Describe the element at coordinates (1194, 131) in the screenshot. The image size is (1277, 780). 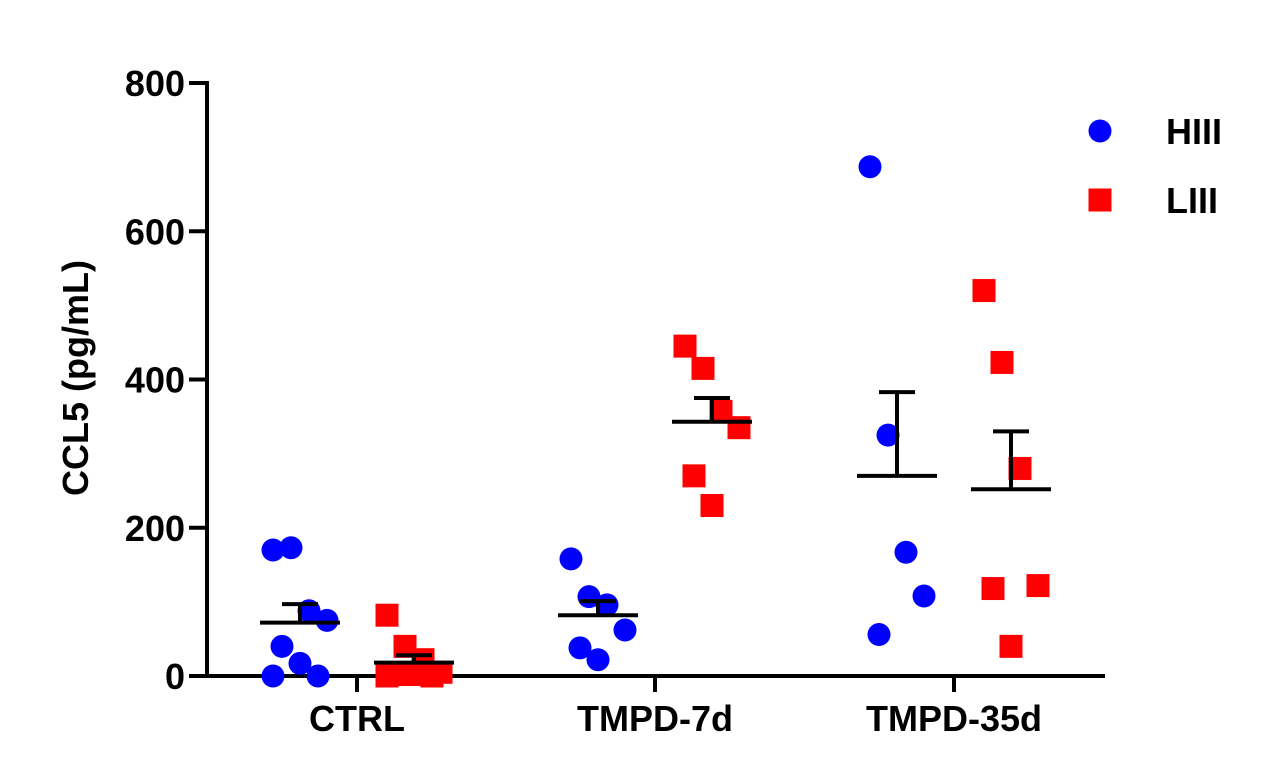
I see `legend-label-hiii: HIII` at that location.